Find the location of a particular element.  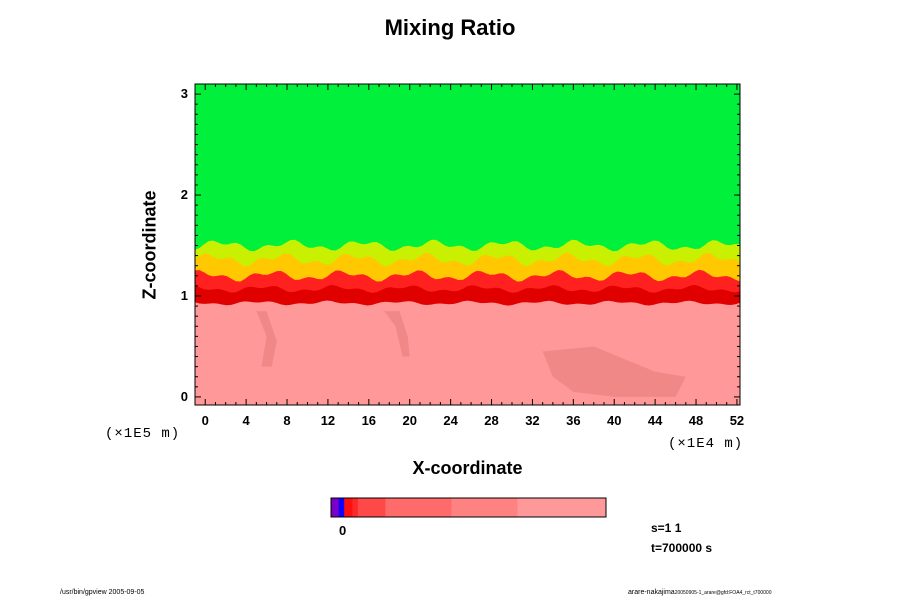

x-tick-label: 48 is located at coordinates (696, 420).